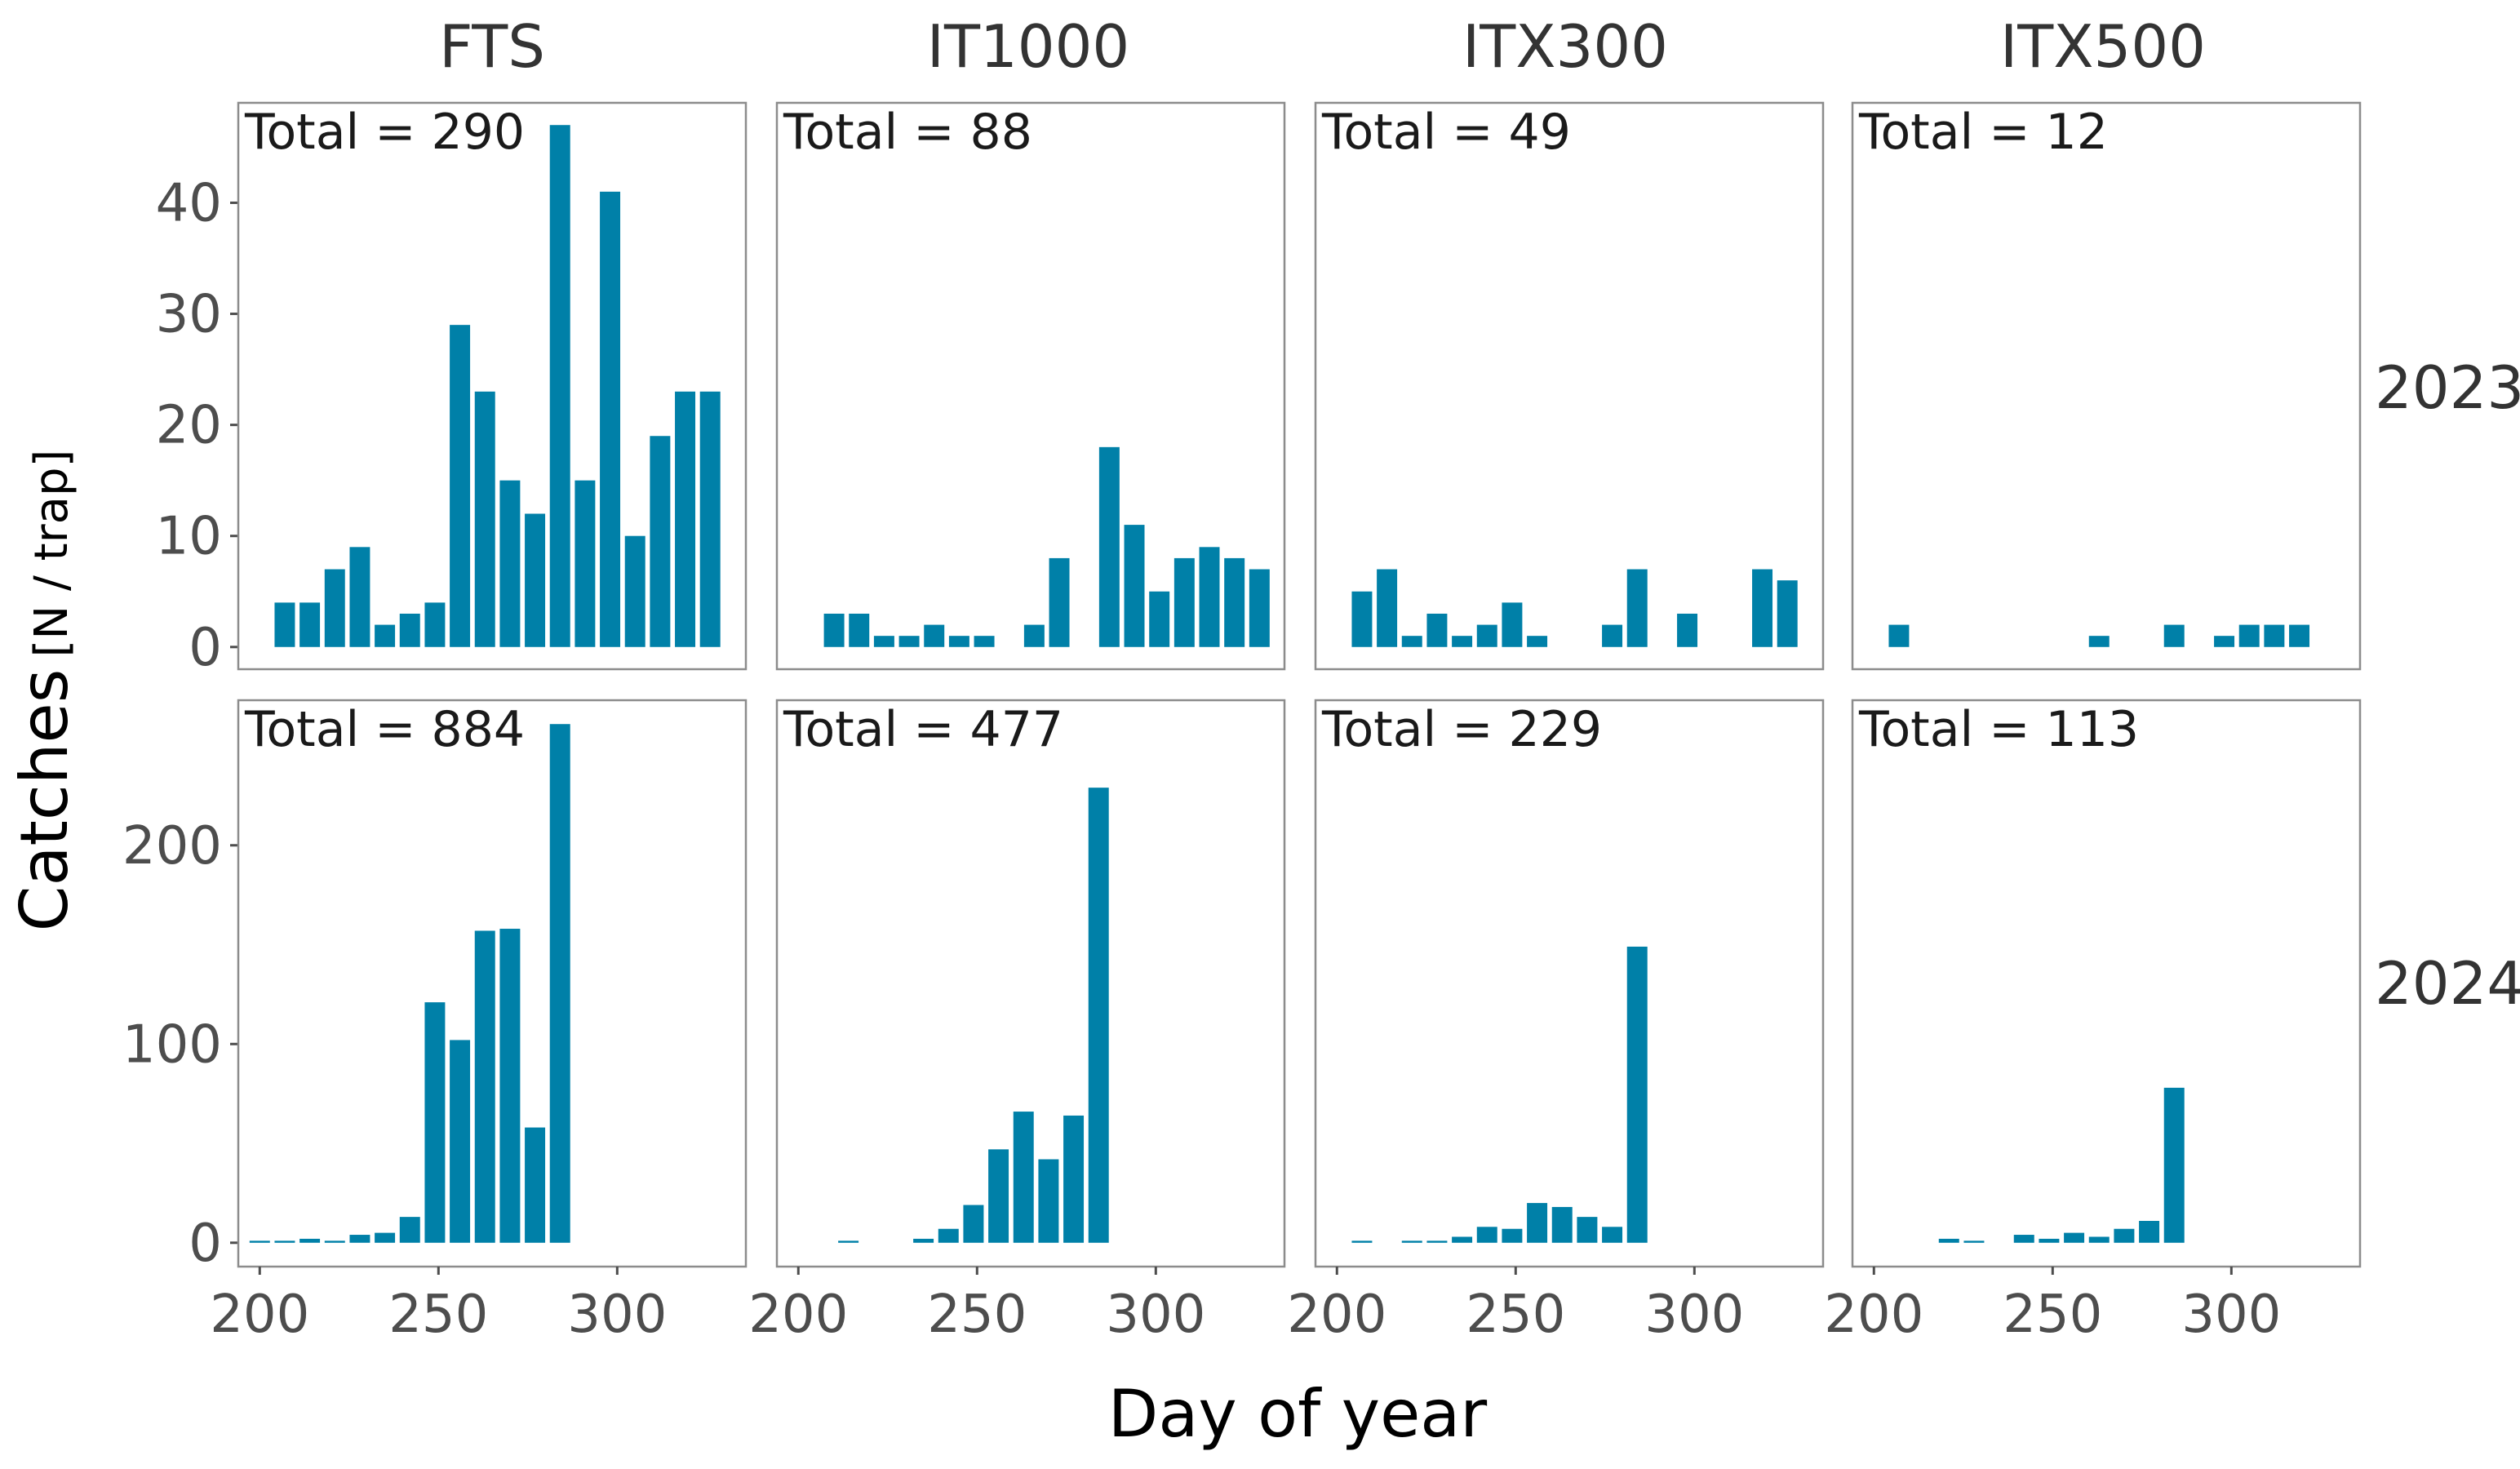 The image size is (2520, 1469). I want to click on y-tick-label: 40, so click(189, 203).